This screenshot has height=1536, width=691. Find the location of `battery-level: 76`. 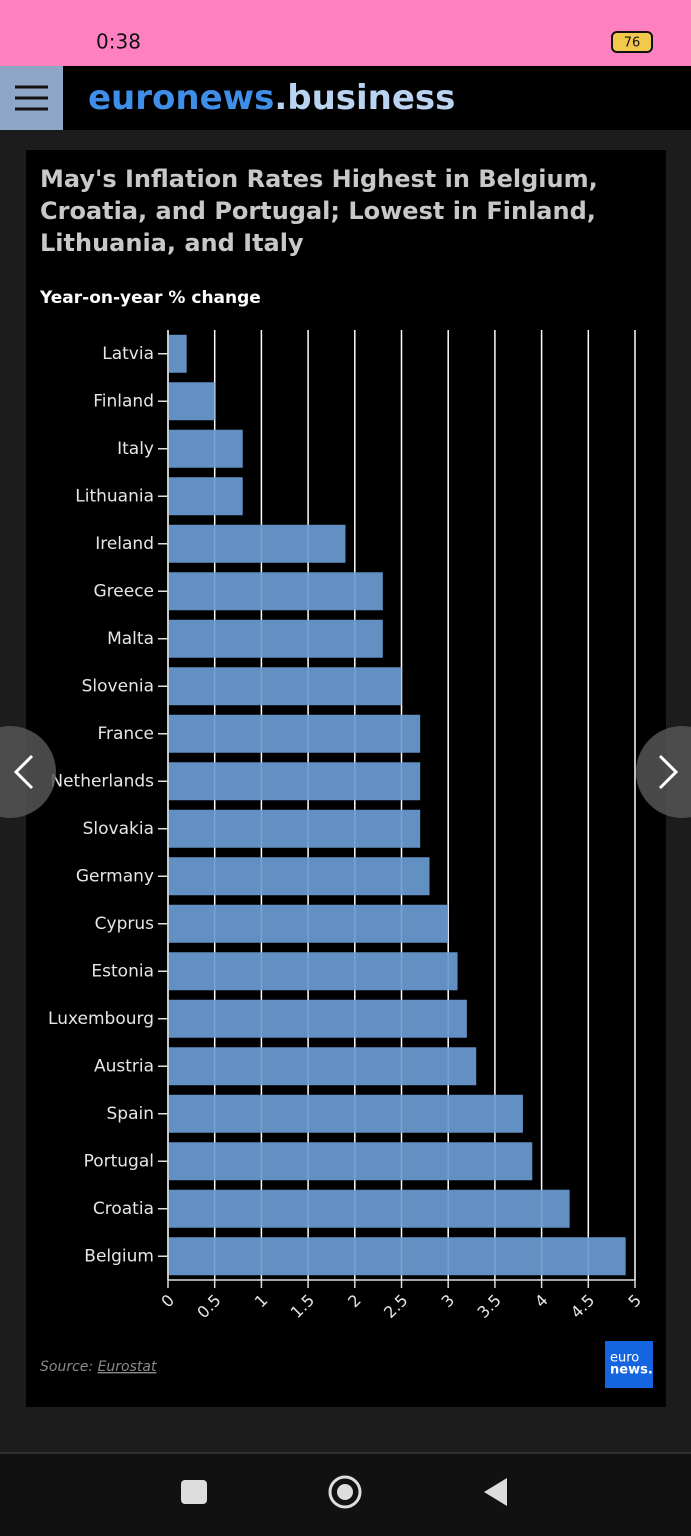

battery-level: 76 is located at coordinates (632, 43).